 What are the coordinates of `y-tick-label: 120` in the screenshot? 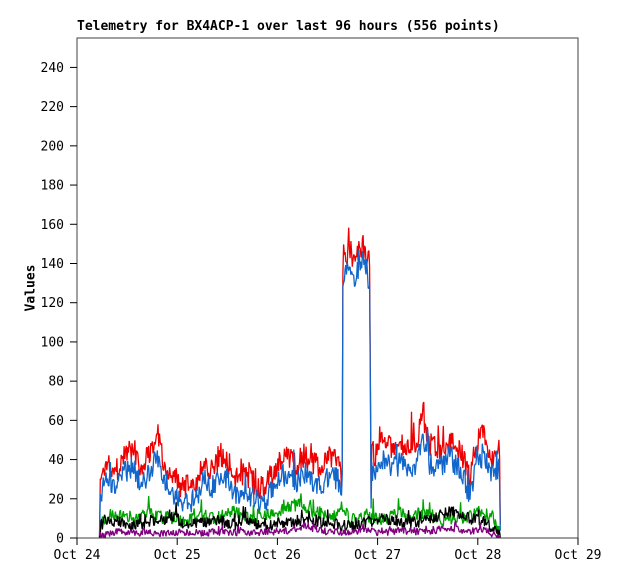 It's located at (52, 303).